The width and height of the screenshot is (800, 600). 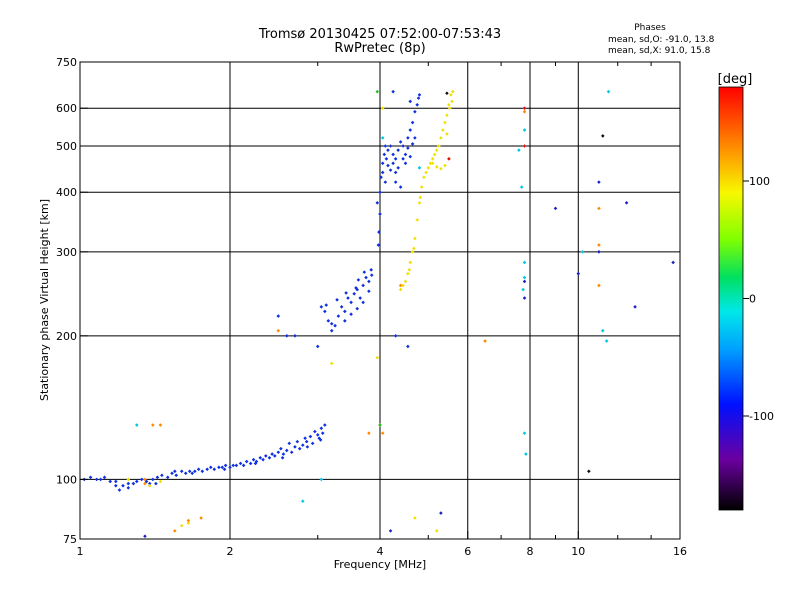 What do you see at coordinates (578, 551) in the screenshot?
I see `x-tick-label: 10` at bounding box center [578, 551].